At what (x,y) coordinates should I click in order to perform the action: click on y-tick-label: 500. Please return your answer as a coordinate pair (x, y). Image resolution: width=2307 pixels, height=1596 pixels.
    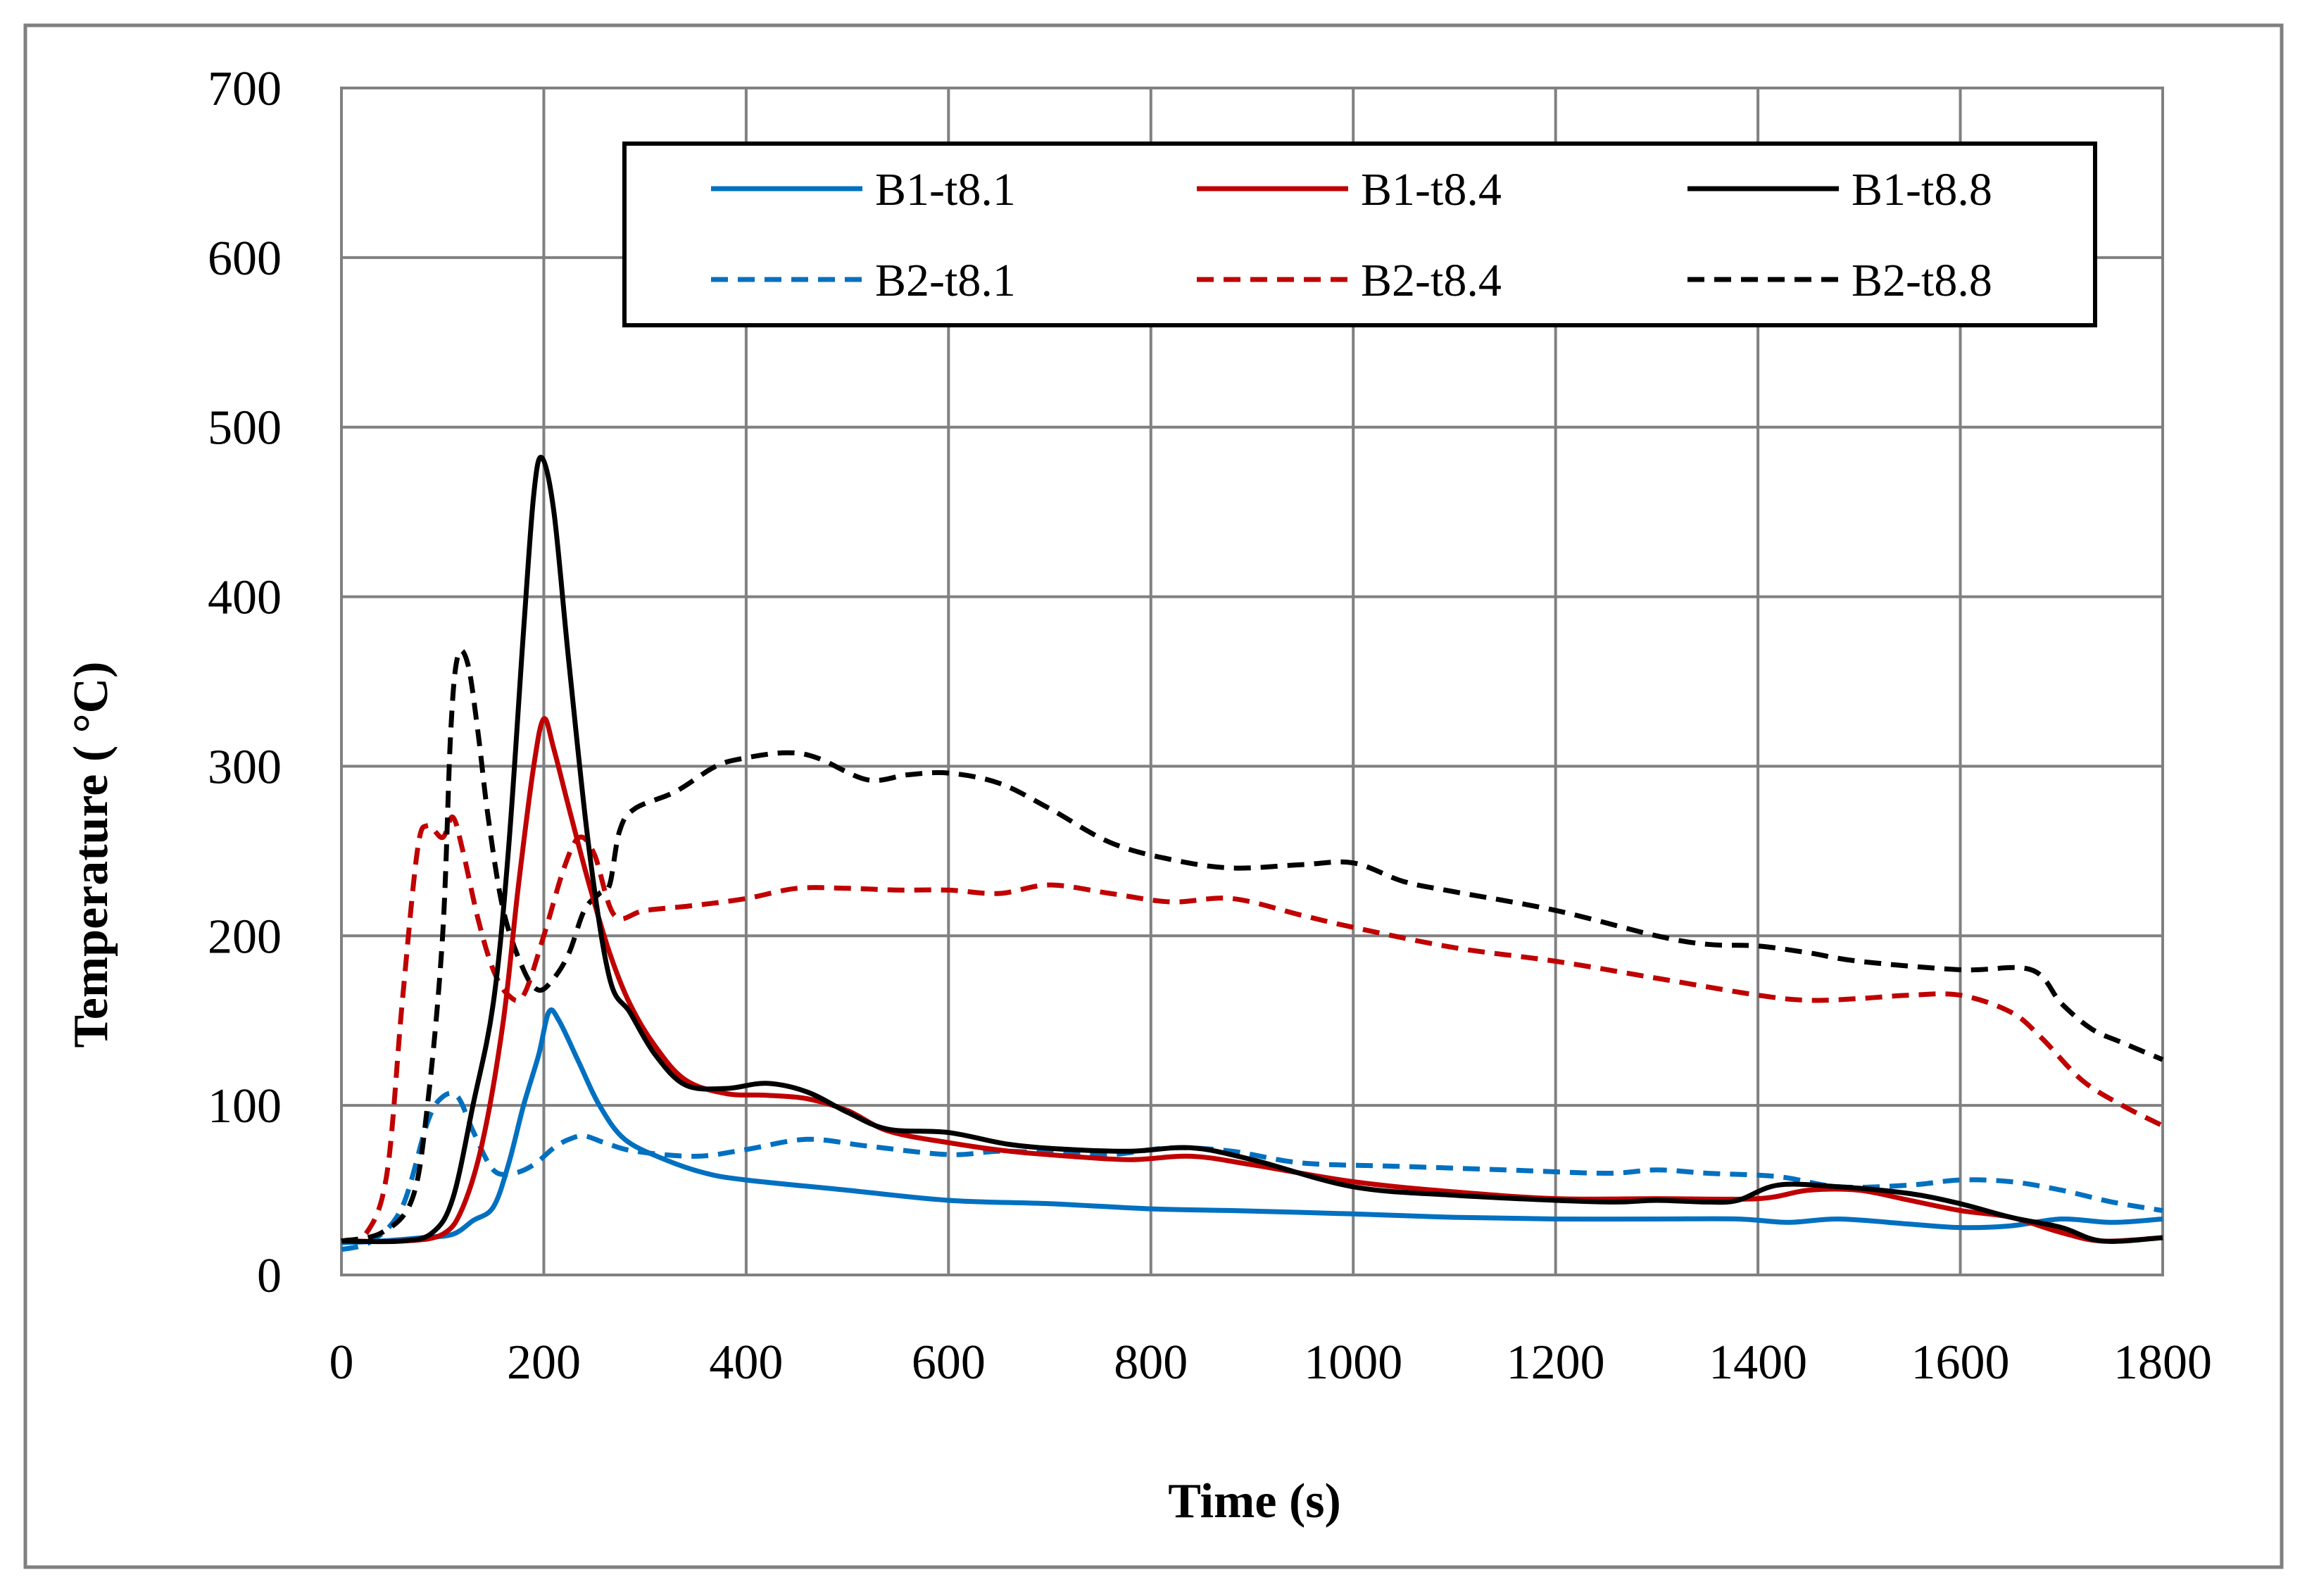
    Looking at the image, I should click on (245, 428).